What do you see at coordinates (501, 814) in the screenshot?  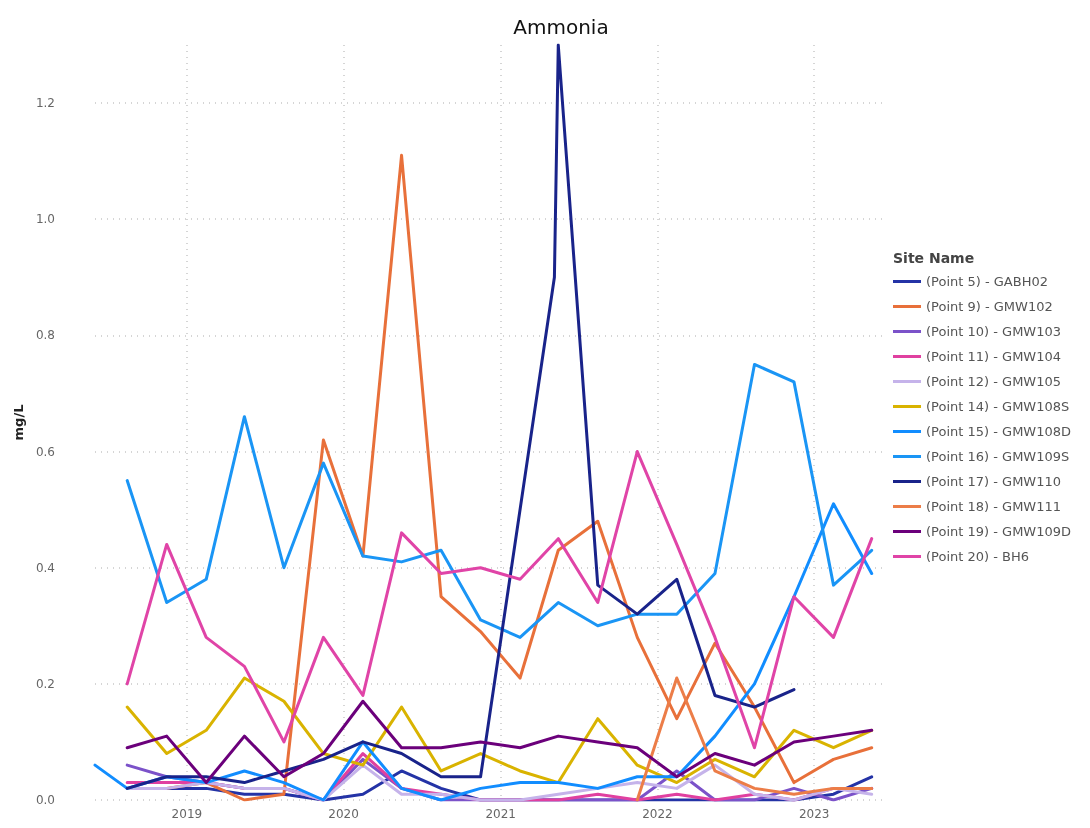 I see `x-tick-label: 2021` at bounding box center [501, 814].